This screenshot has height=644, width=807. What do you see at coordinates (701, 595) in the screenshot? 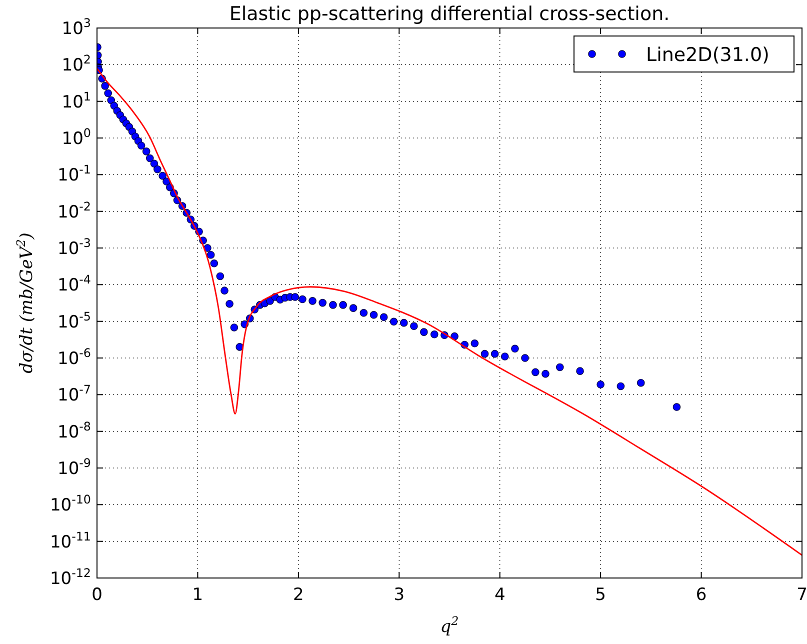
I see `x-tick-label: 6` at bounding box center [701, 595].